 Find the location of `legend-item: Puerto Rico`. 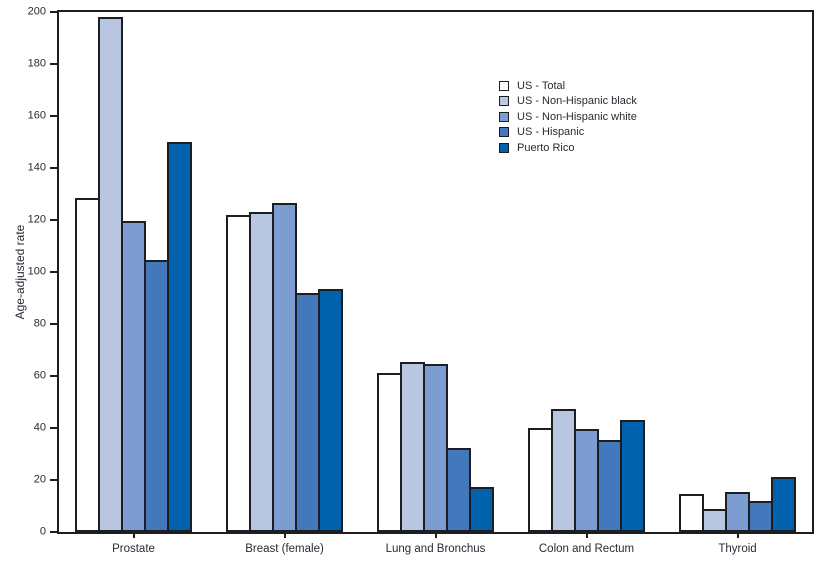

legend-item: Puerto Rico is located at coordinates (568, 148).